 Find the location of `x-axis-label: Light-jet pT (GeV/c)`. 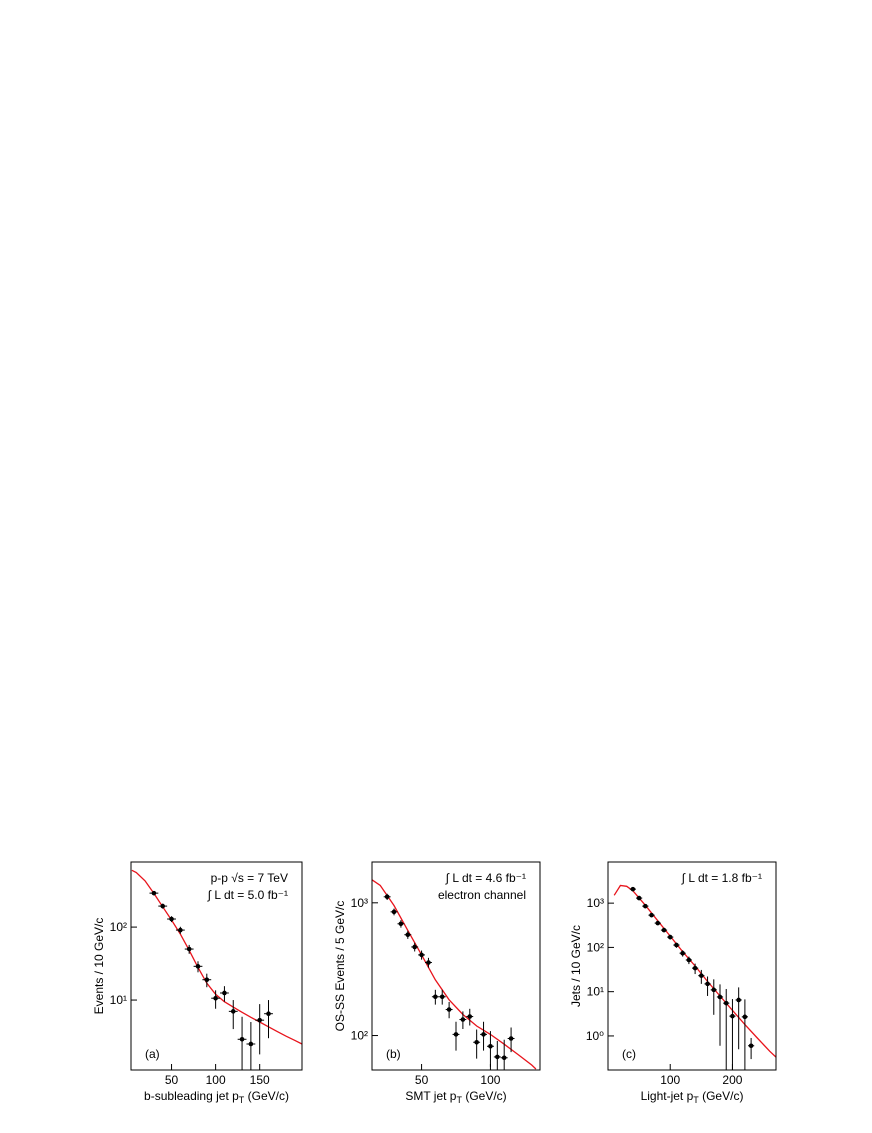

x-axis-label: Light-jet pT (GeV/c) is located at coordinates (692, 1097).